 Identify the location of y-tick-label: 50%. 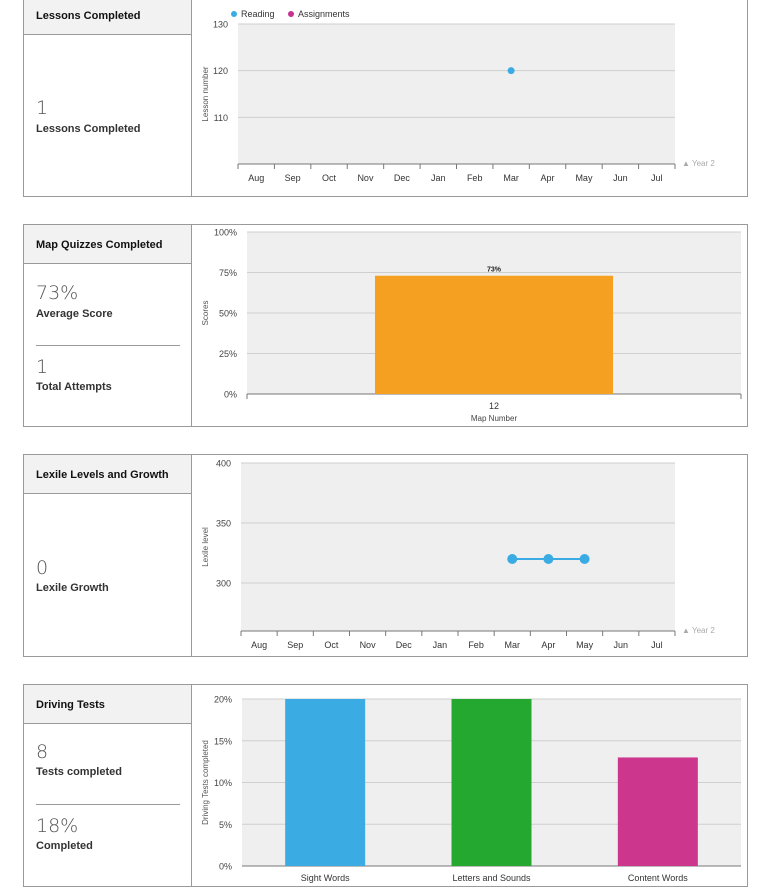
(228, 314).